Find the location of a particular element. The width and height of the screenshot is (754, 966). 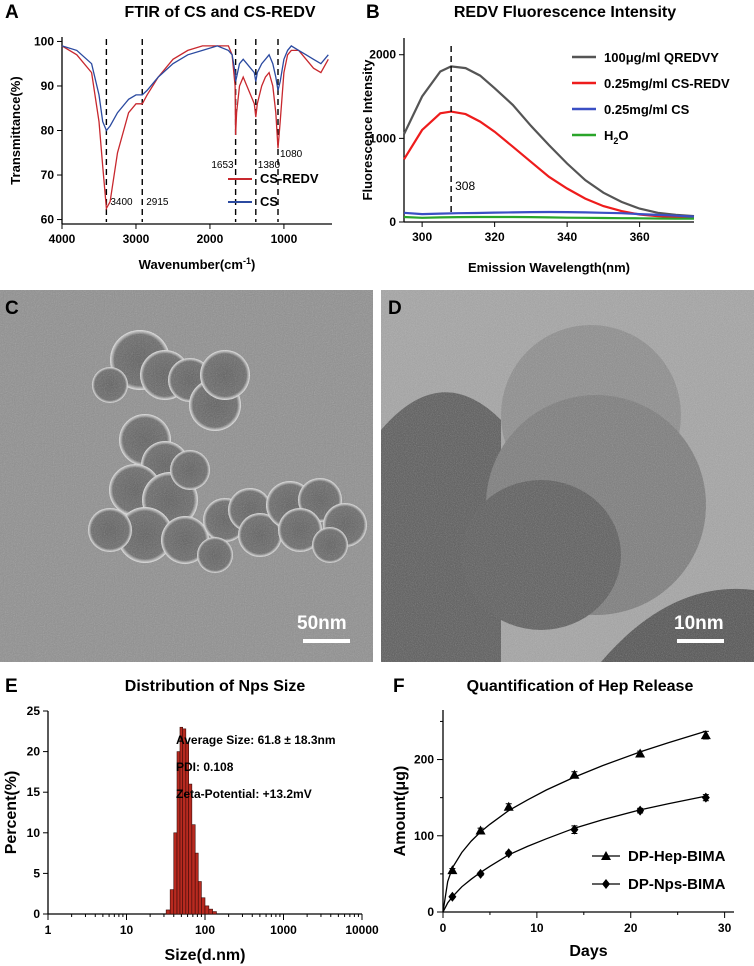

panel-letter-f: F is located at coordinates (399, 686).